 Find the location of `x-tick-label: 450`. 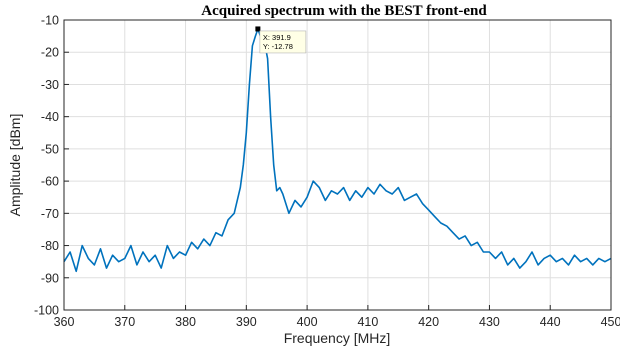

x-tick-label: 450 is located at coordinates (610, 322).